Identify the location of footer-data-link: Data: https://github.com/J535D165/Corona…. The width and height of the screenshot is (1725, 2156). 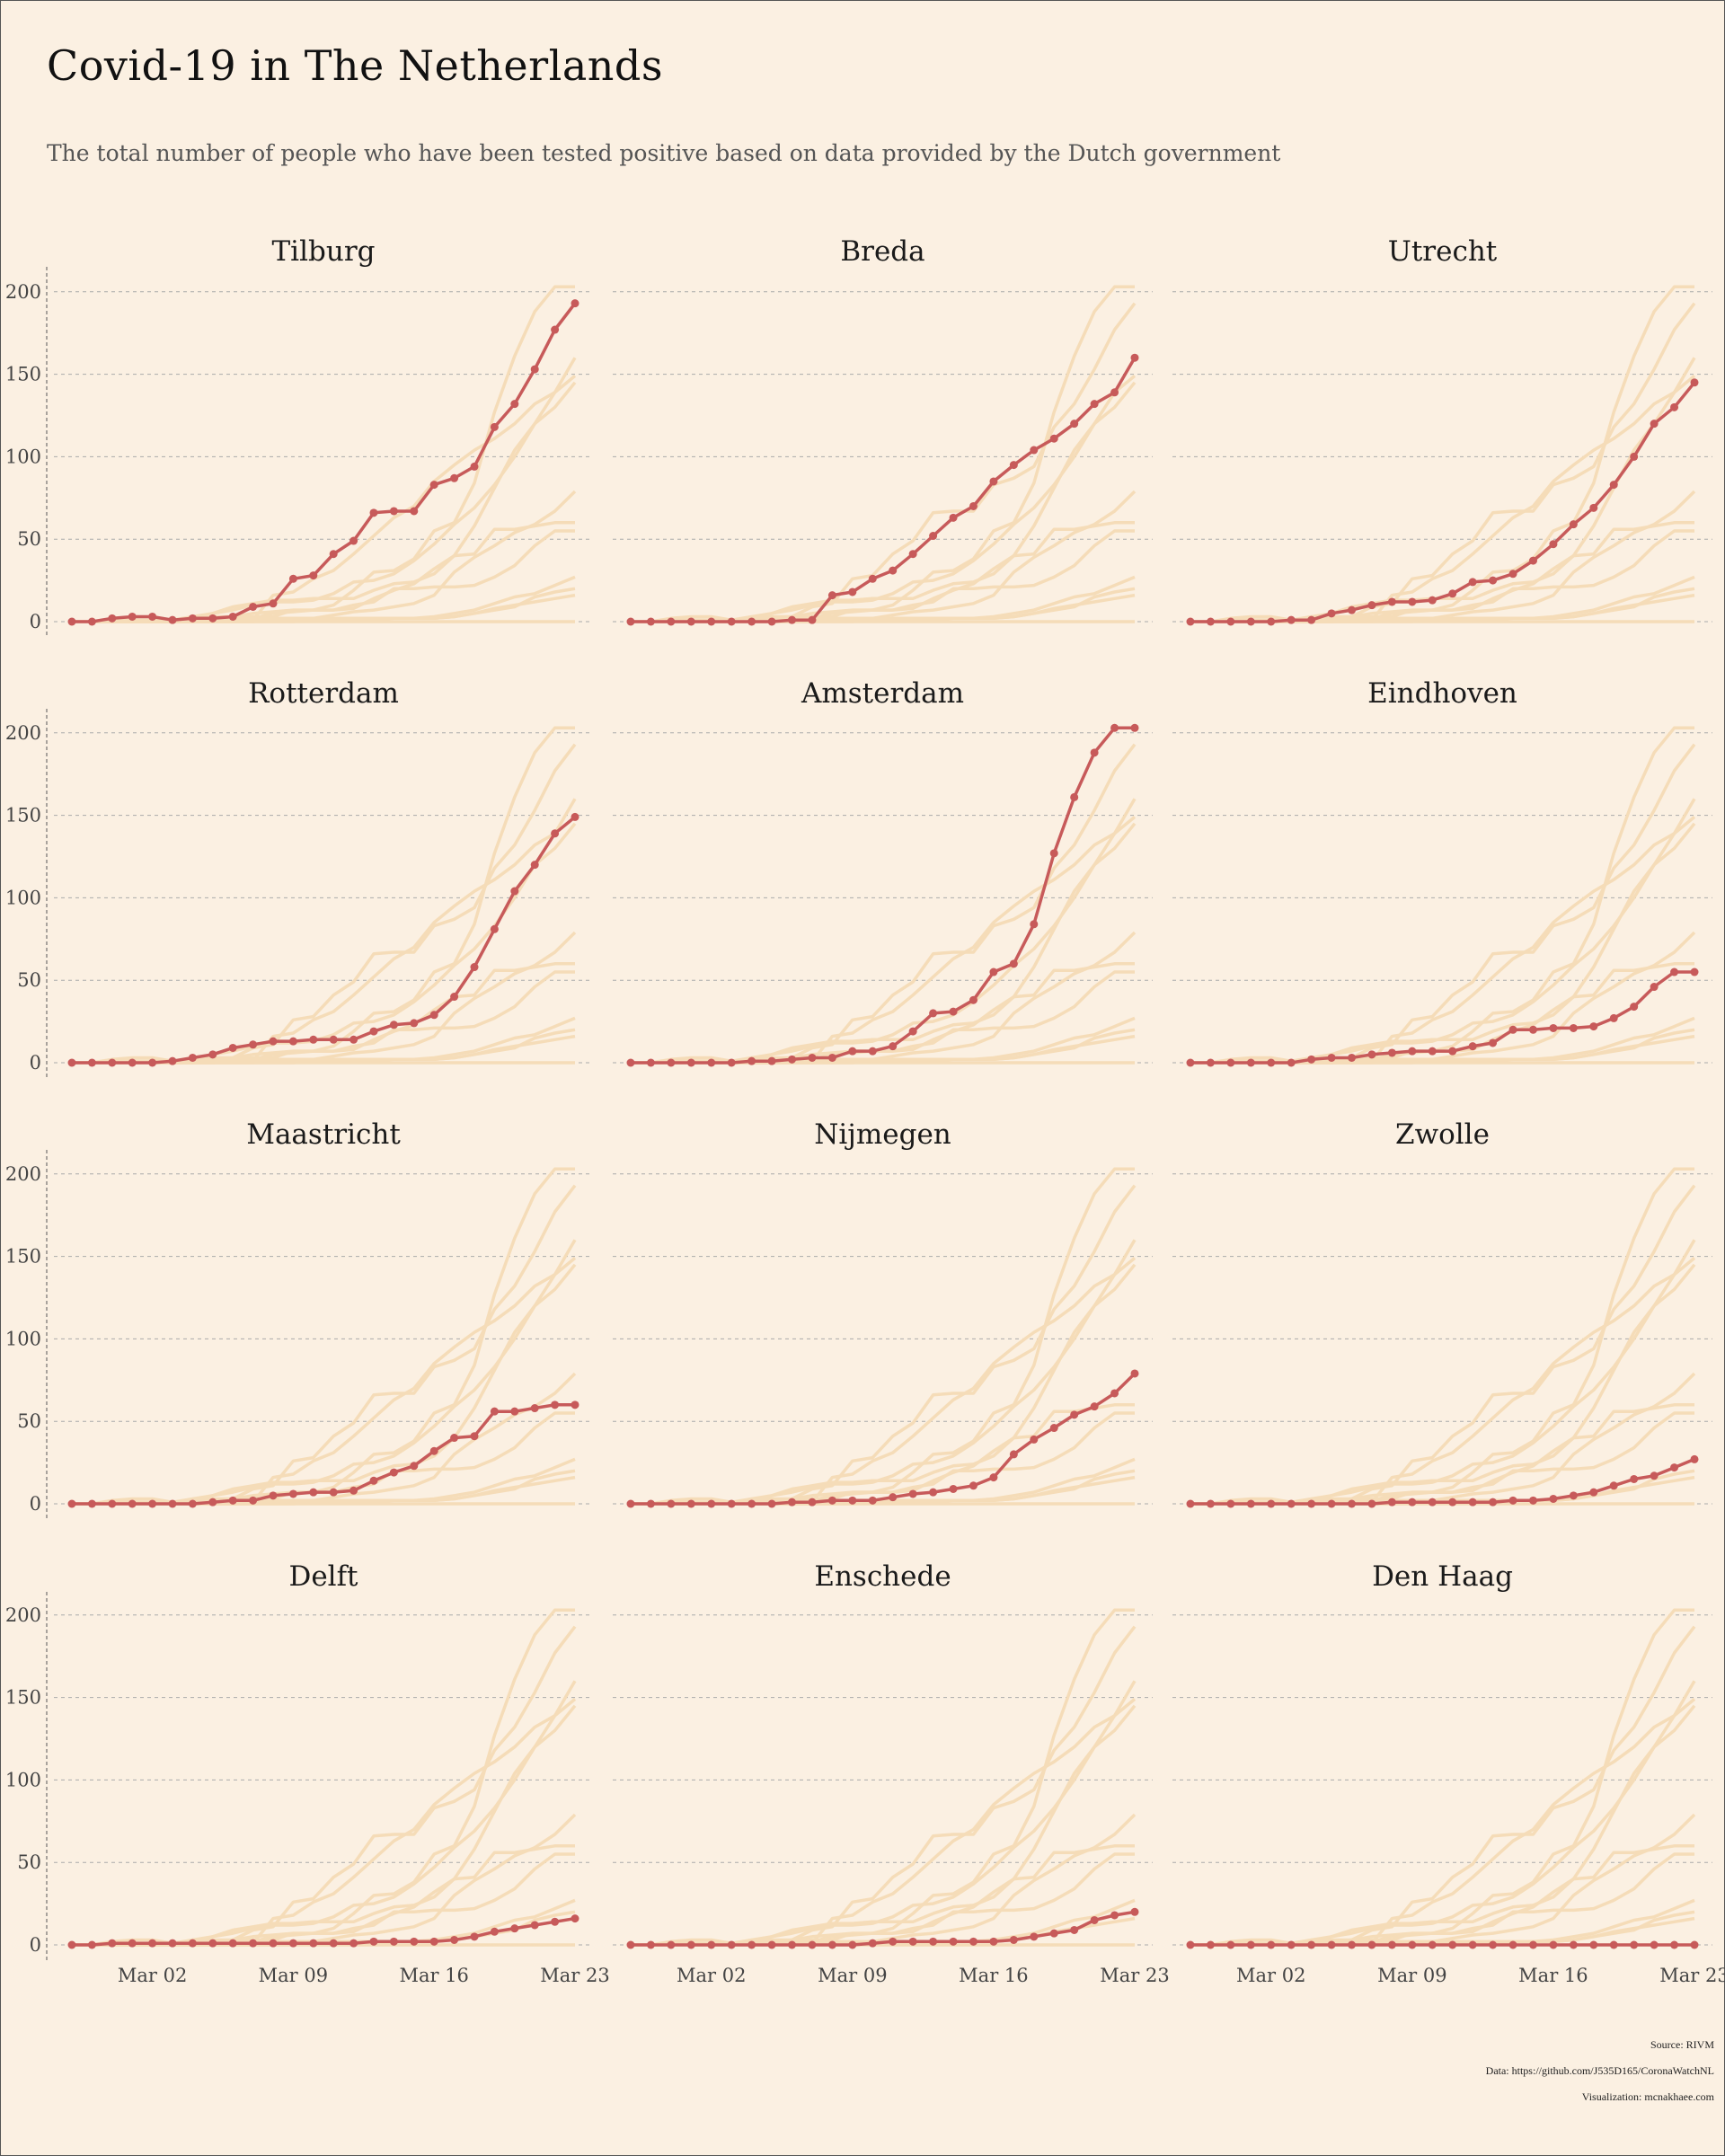
(1599, 2071).